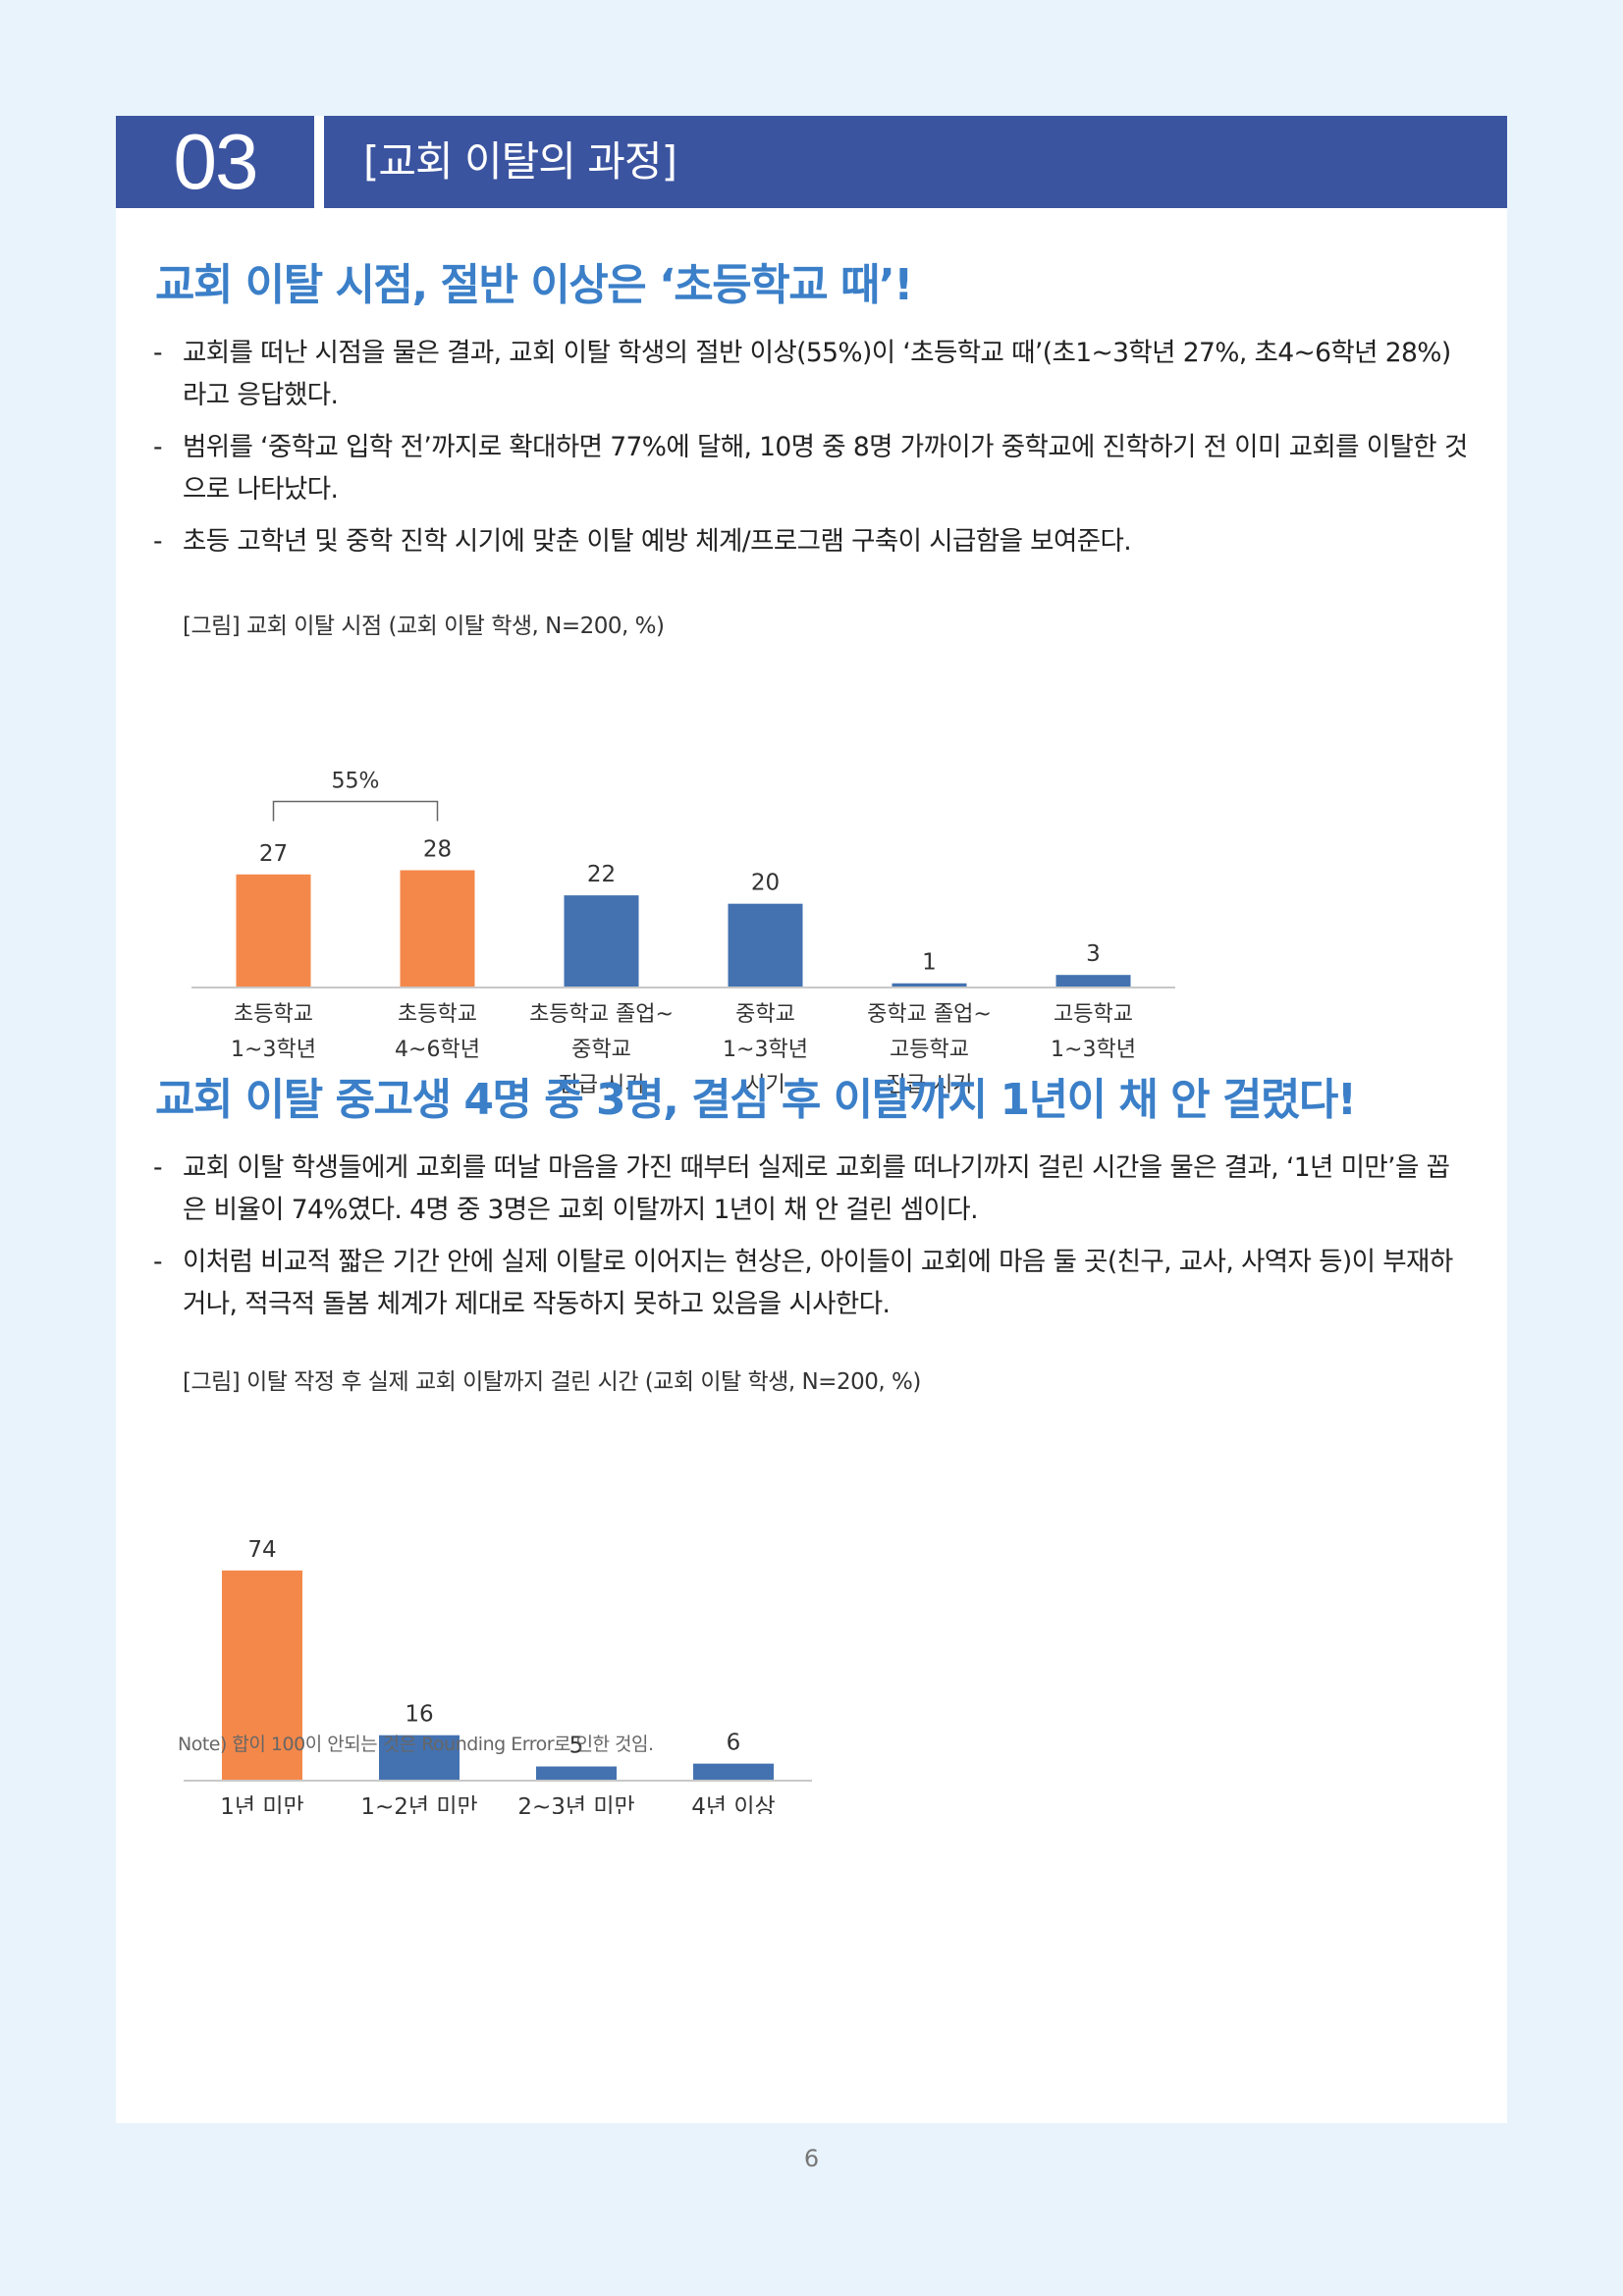  What do you see at coordinates (438, 850) in the screenshot?
I see `data-label: 28` at bounding box center [438, 850].